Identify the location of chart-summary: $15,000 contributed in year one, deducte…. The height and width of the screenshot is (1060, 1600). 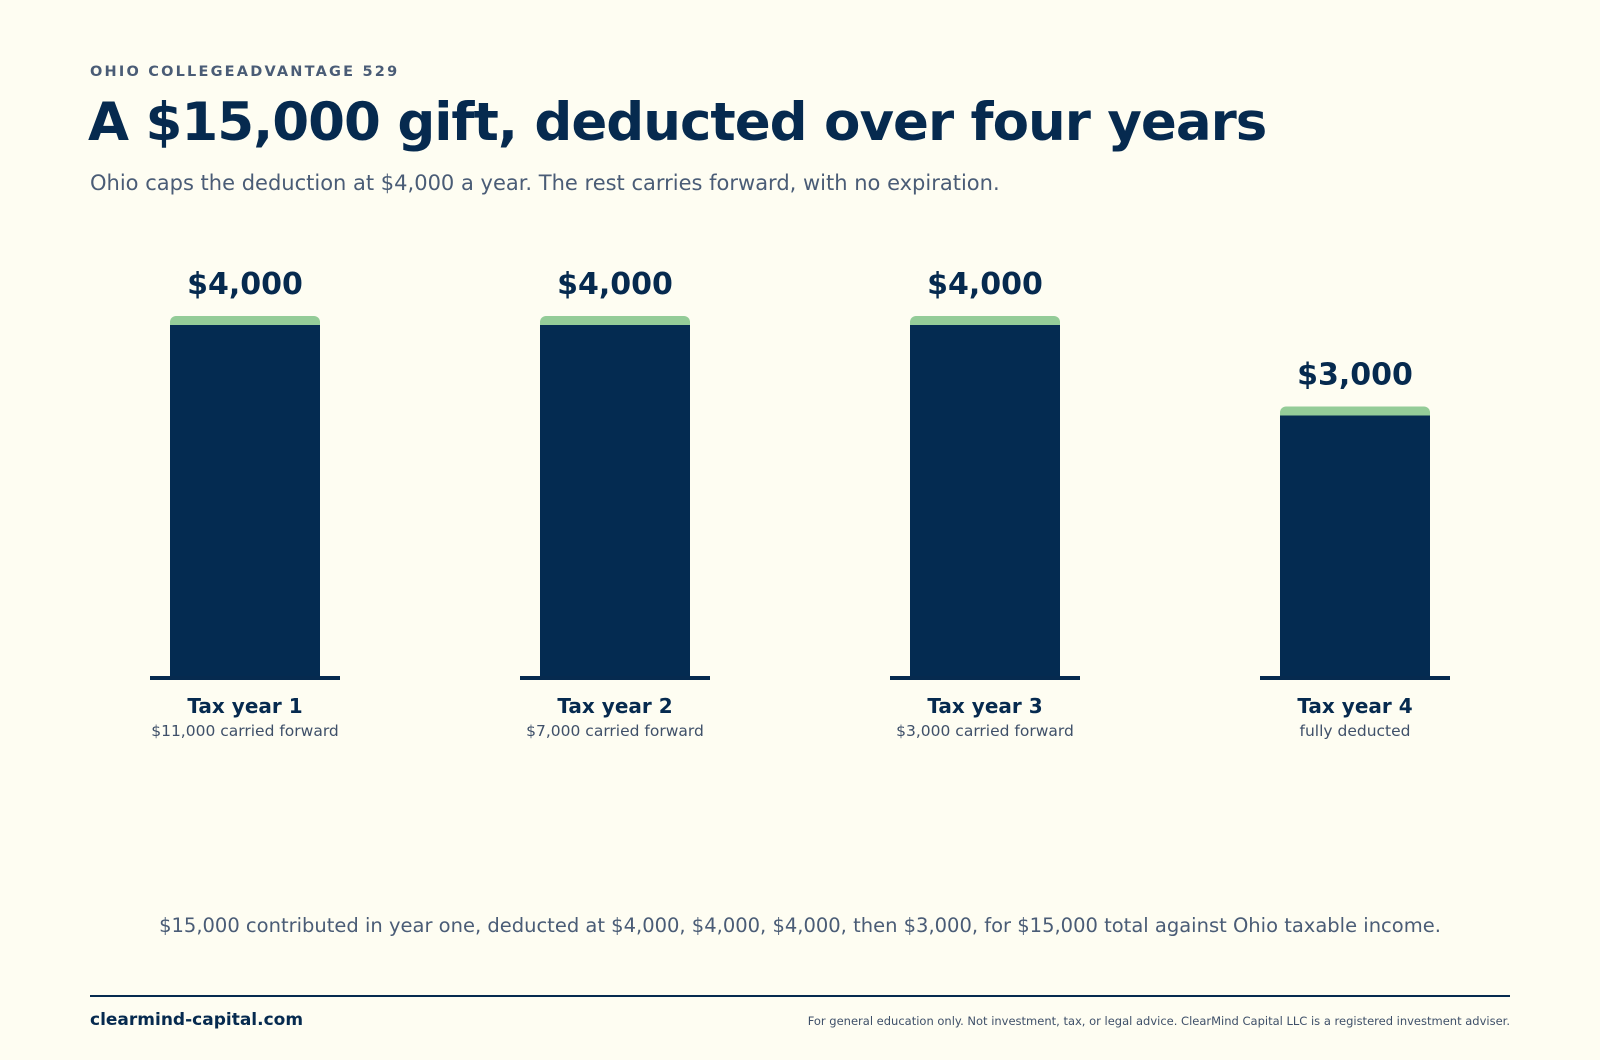
(800, 925).